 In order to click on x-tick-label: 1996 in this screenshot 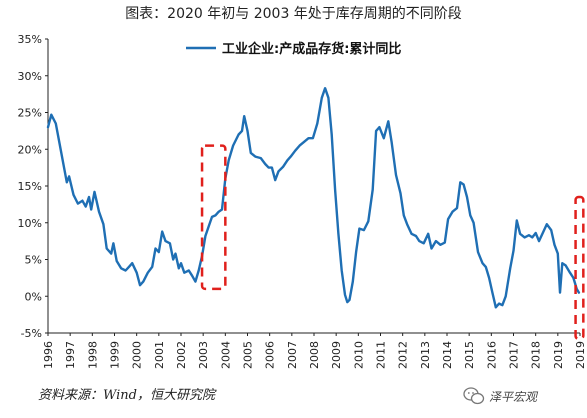, I will do `click(48, 355)`.